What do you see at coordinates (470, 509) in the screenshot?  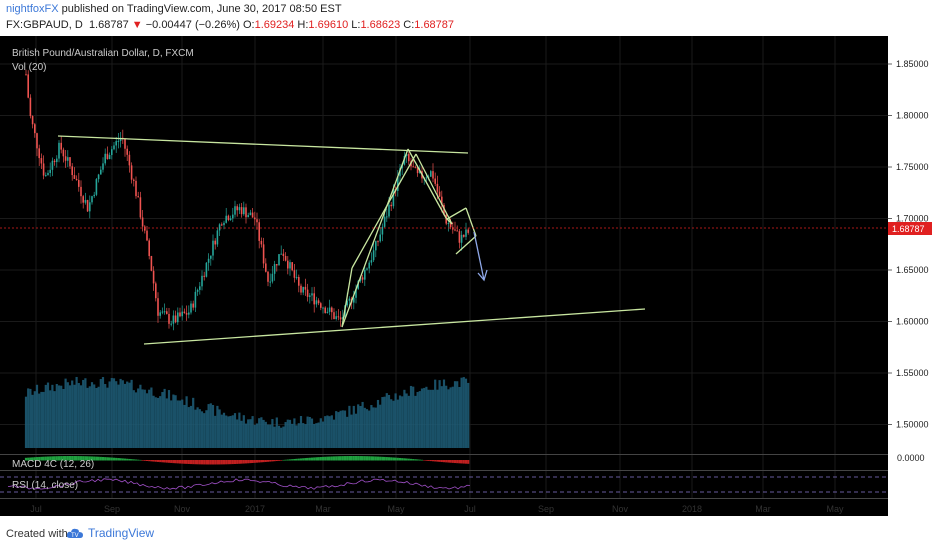 I see `x-tick-label: Jul` at bounding box center [470, 509].